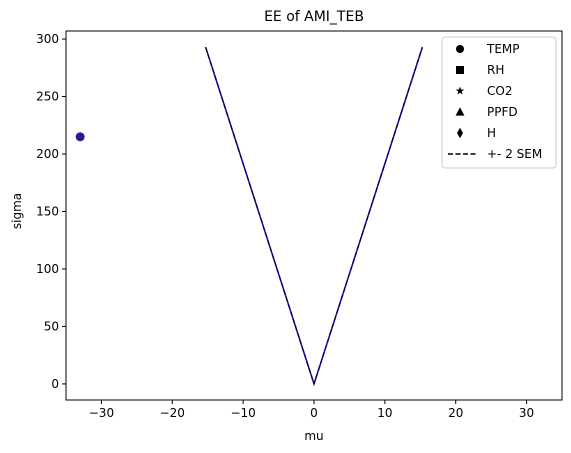 Image resolution: width=571 pixels, height=453 pixels. I want to click on y-tick-label: 250, so click(47, 97).